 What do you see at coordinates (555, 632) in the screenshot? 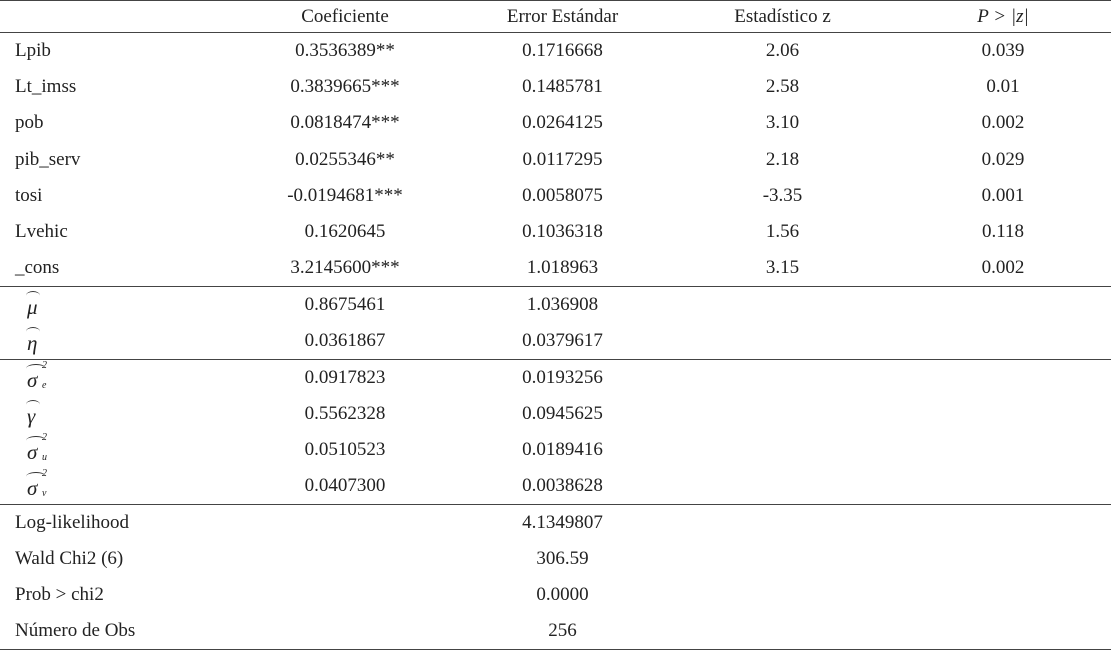
I see `table-row: Número de Obs 256` at bounding box center [555, 632].